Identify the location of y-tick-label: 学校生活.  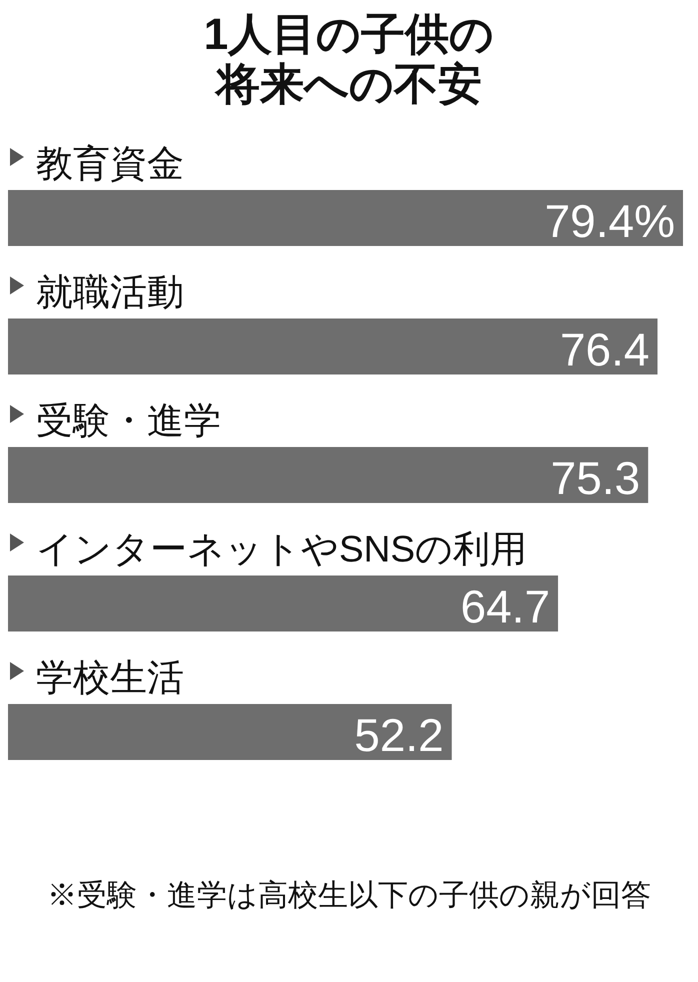
(110, 677).